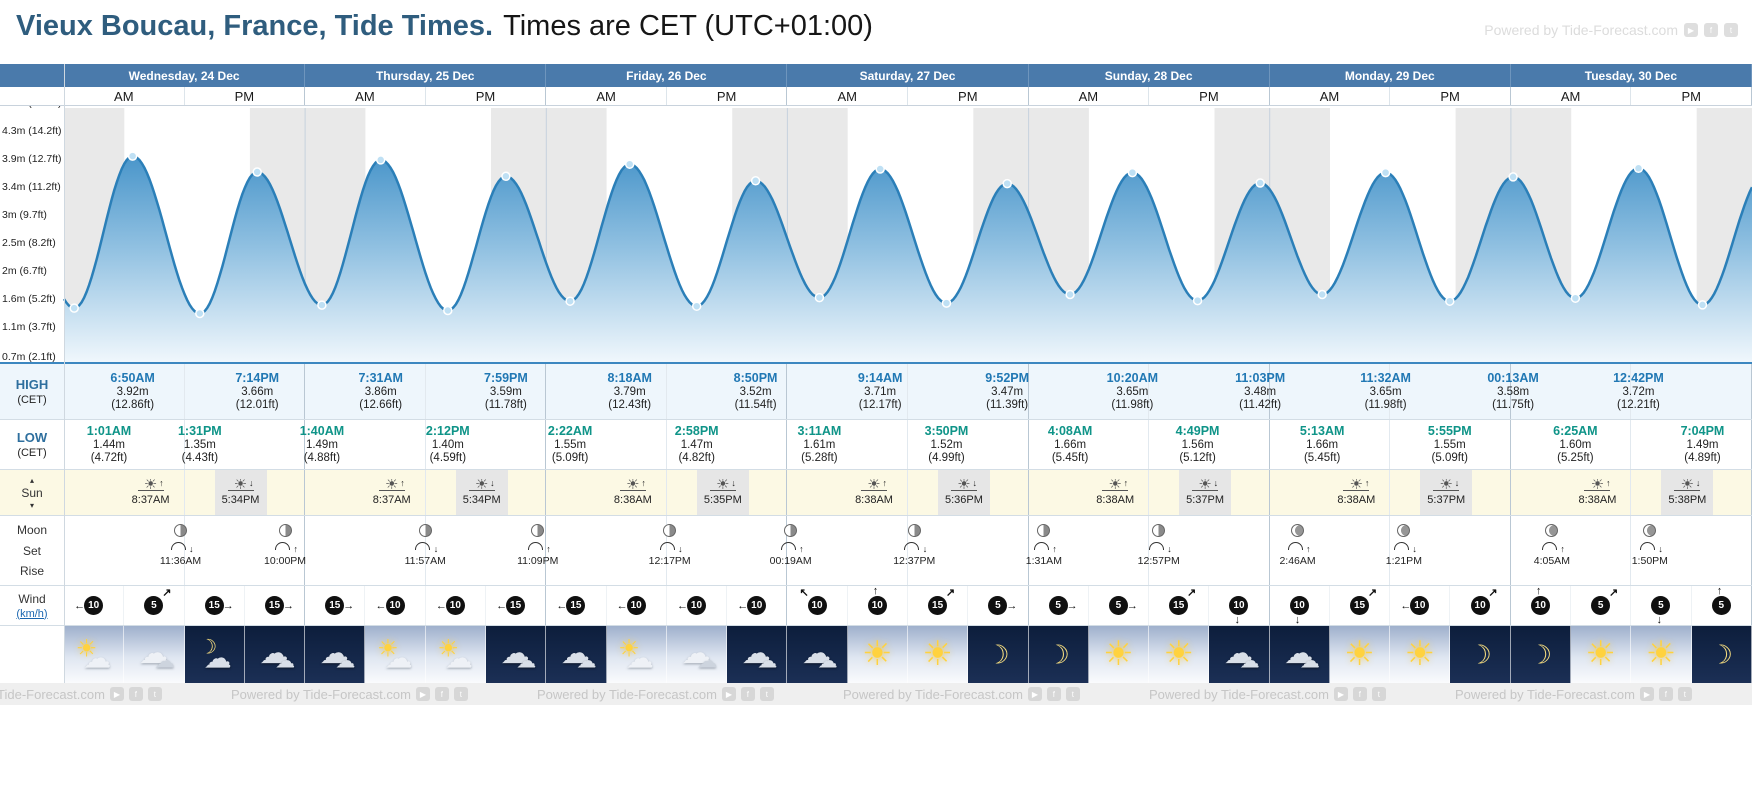 This screenshot has height=787, width=1752. What do you see at coordinates (1390, 75) in the screenshot?
I see `day-header-5: Monday, 29 Dec` at bounding box center [1390, 75].